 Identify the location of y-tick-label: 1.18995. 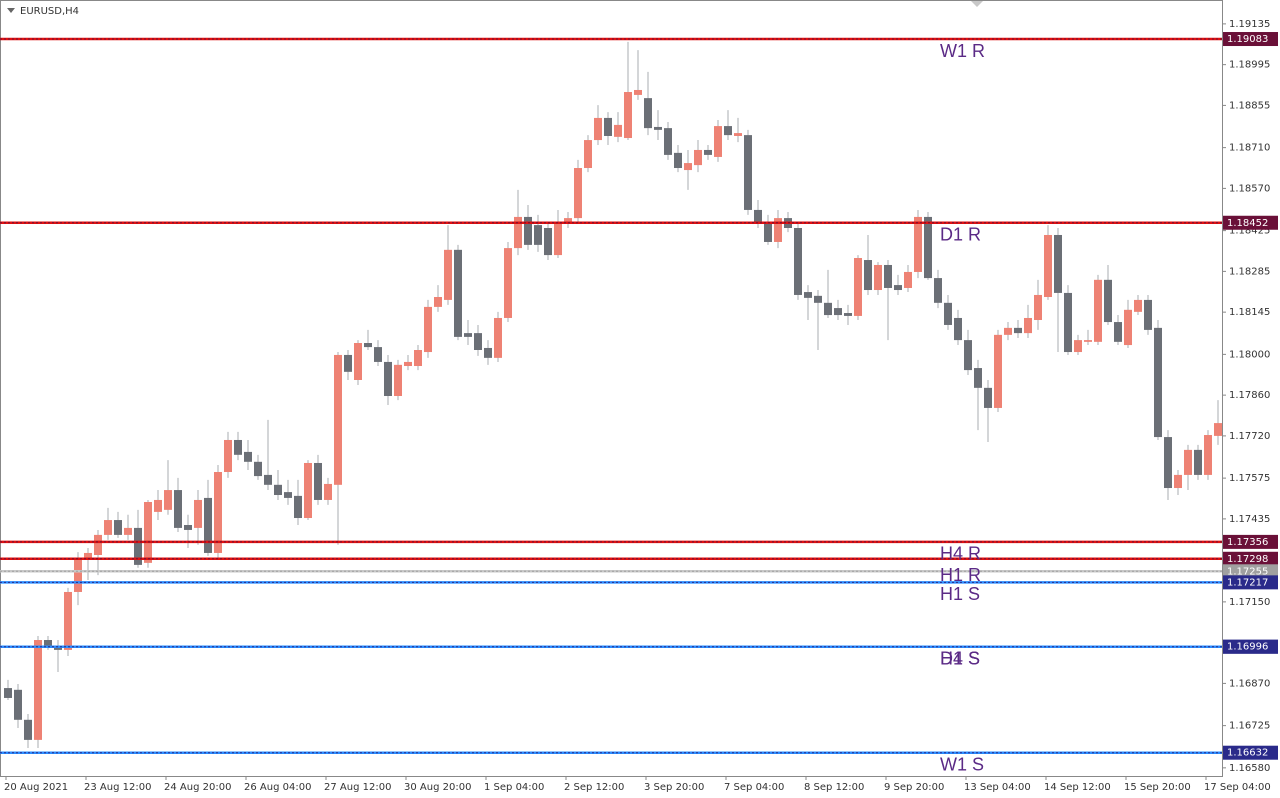
(1249, 65).